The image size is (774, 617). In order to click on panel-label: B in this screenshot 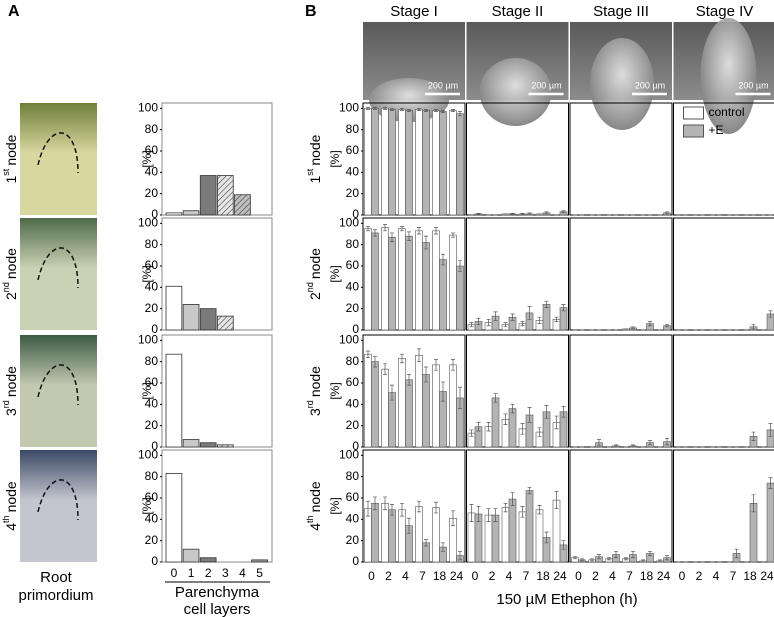, I will do `click(311, 11)`.